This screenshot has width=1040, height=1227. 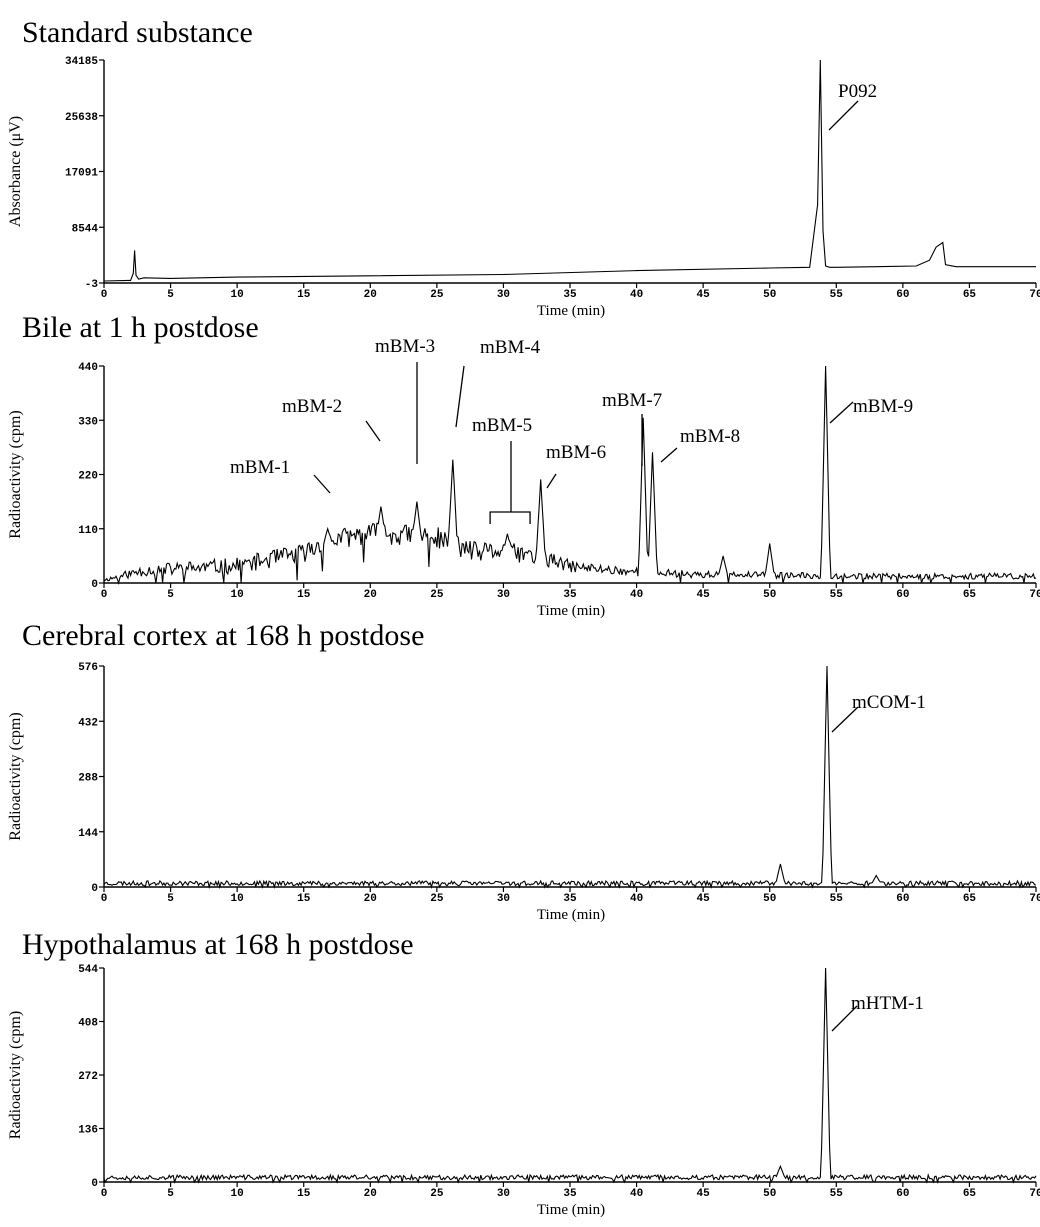 I want to click on y-tick-label: 576, so click(x=88, y=668).